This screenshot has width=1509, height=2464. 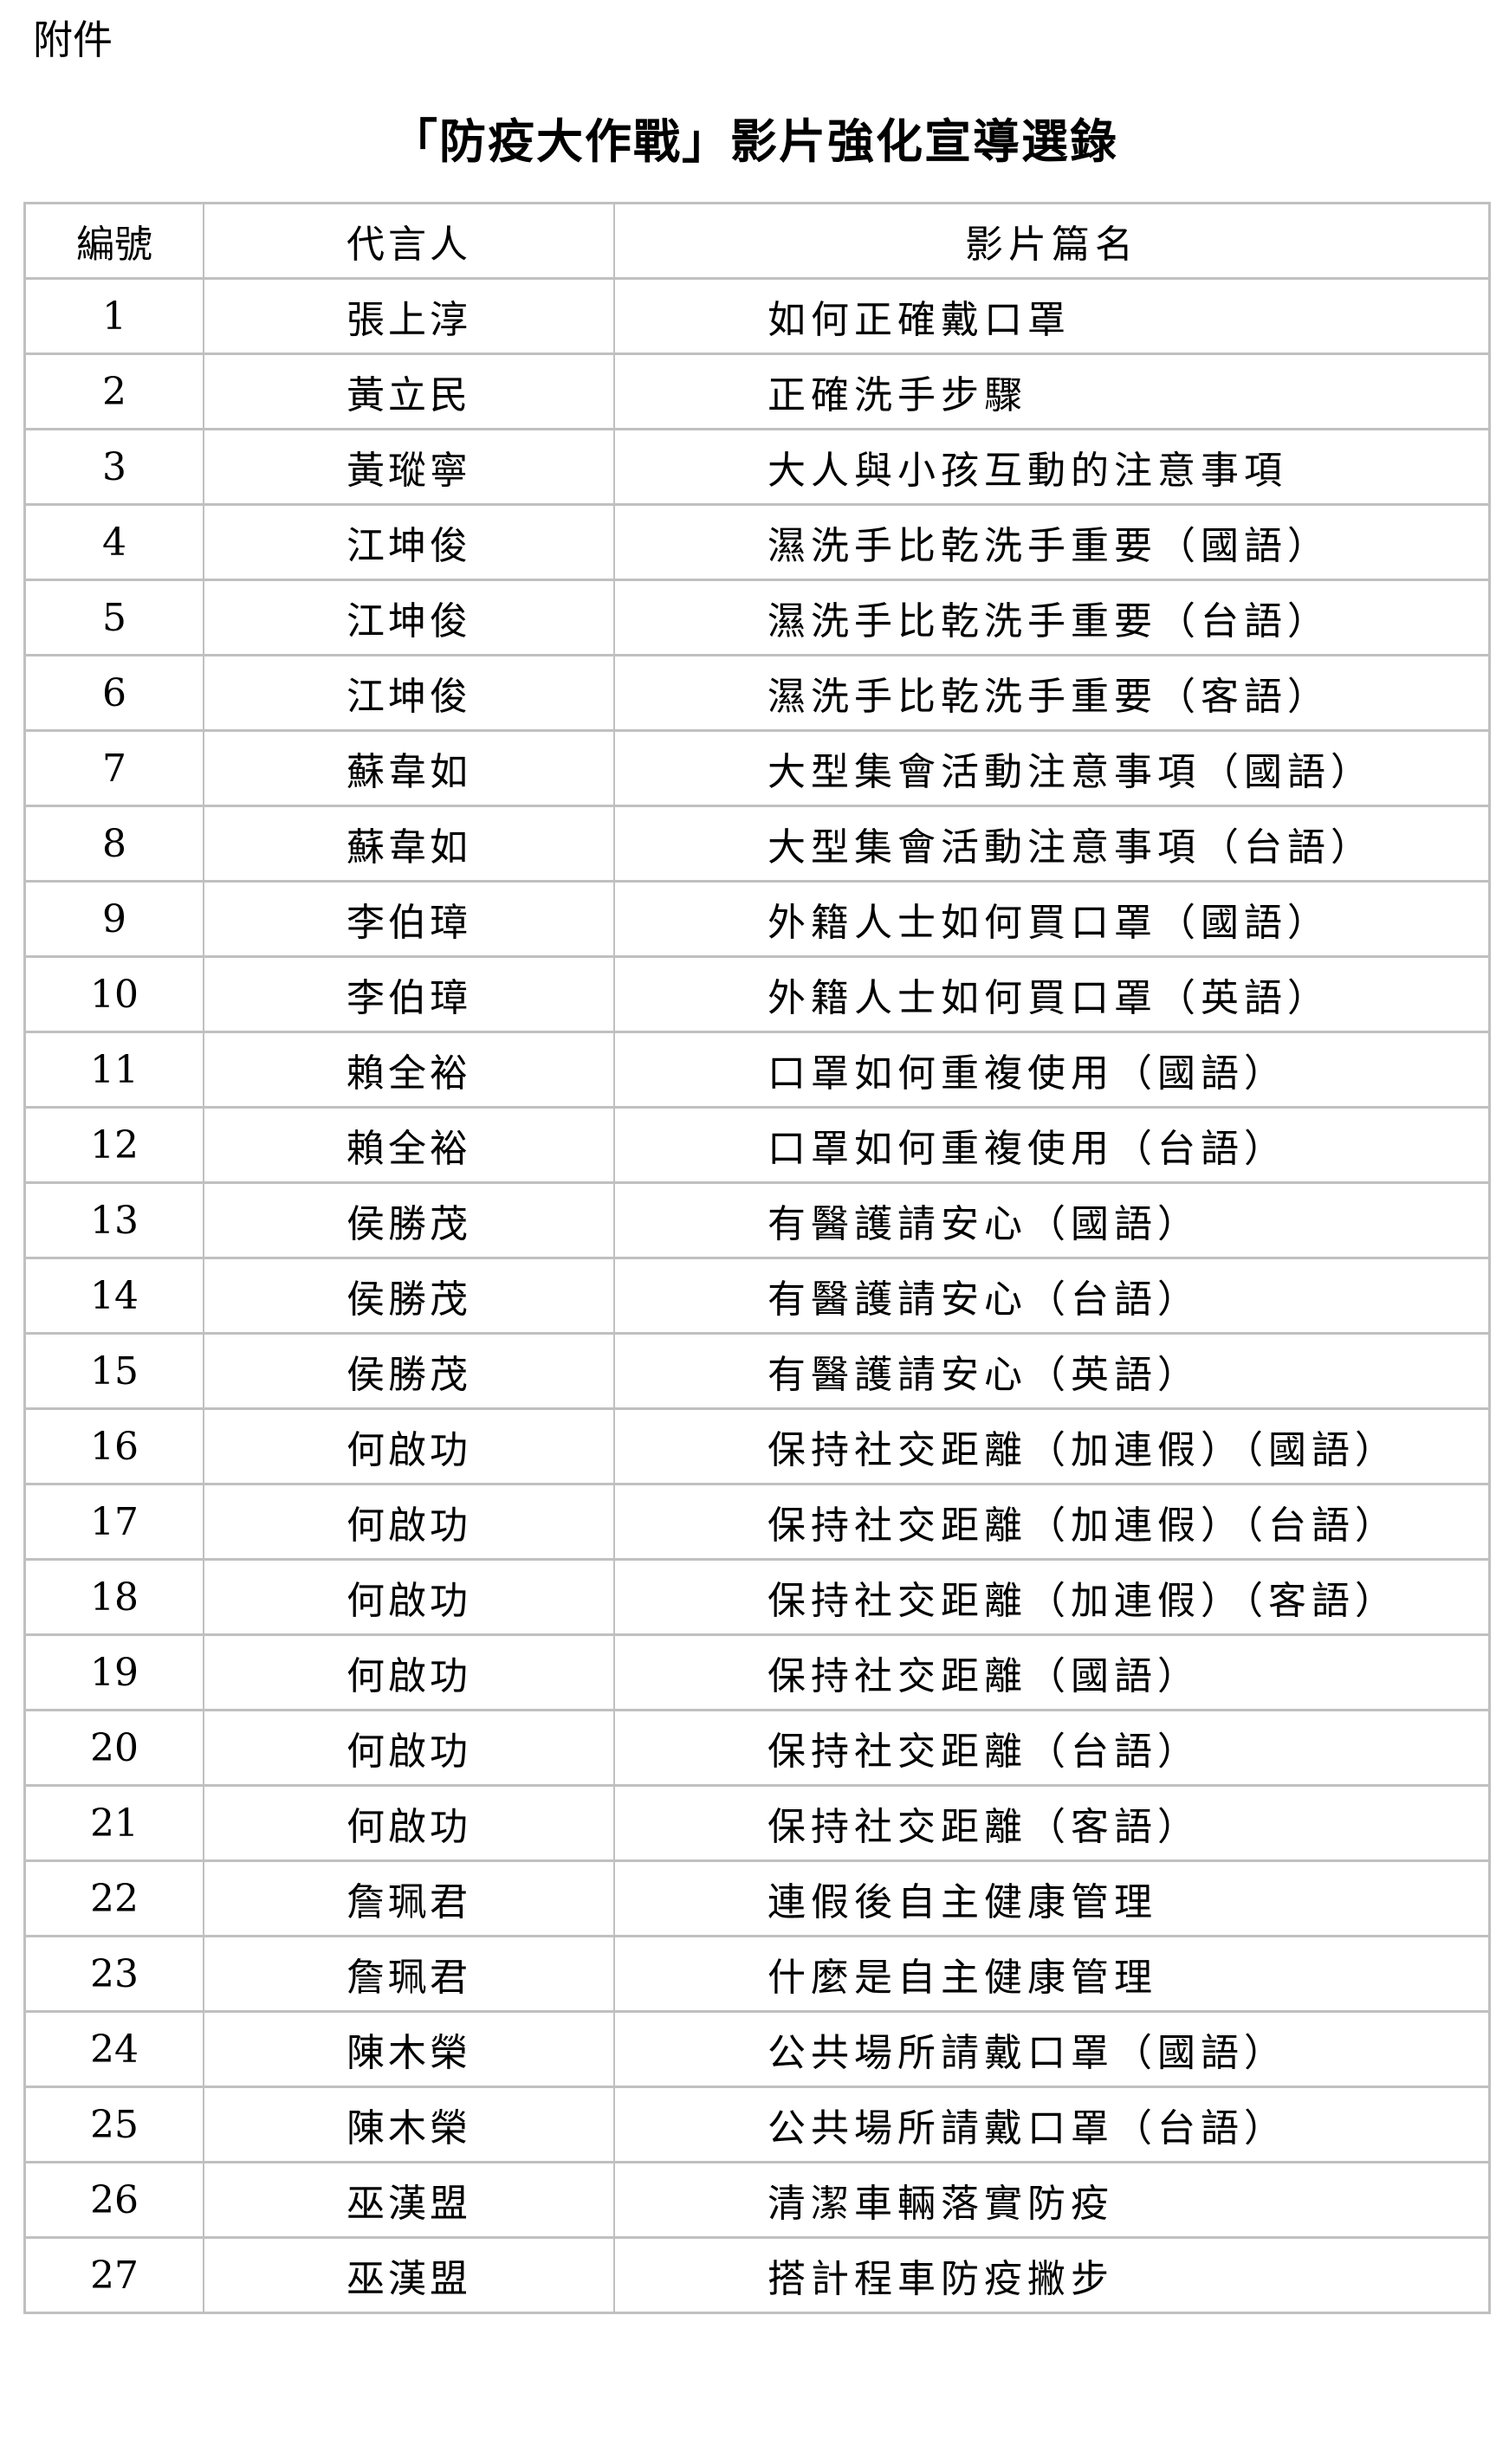 I want to click on table-row: 25 陳木榮 公共場所請戴口罩（台語）, so click(x=757, y=2124).